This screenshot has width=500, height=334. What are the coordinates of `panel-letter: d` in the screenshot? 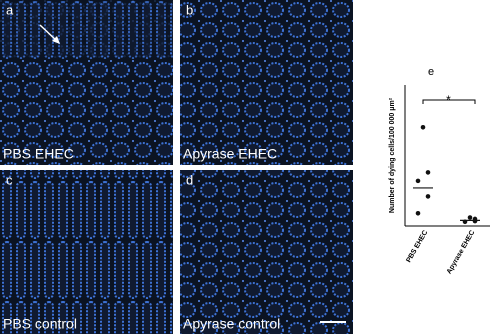 It's located at (189, 179).